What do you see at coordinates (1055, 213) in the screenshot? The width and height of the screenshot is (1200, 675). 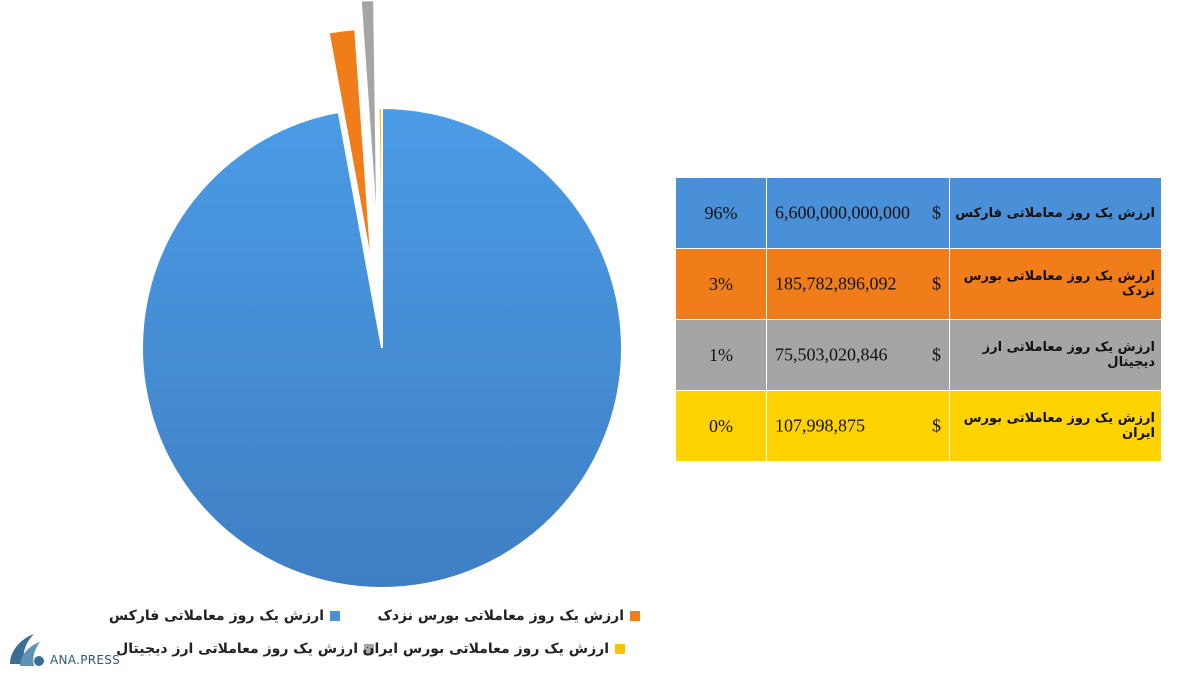 I see `table-label: ارزش یک روز معاملاتی فارکس` at bounding box center [1055, 213].